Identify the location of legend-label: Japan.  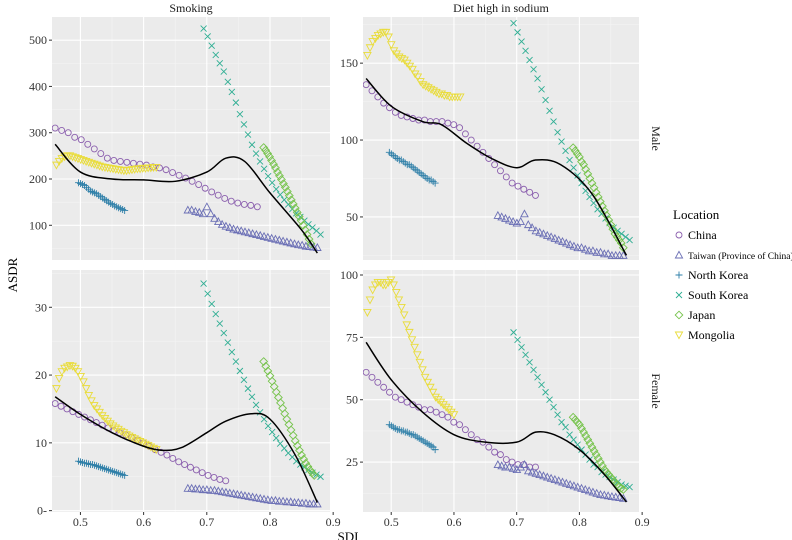
(701, 315).